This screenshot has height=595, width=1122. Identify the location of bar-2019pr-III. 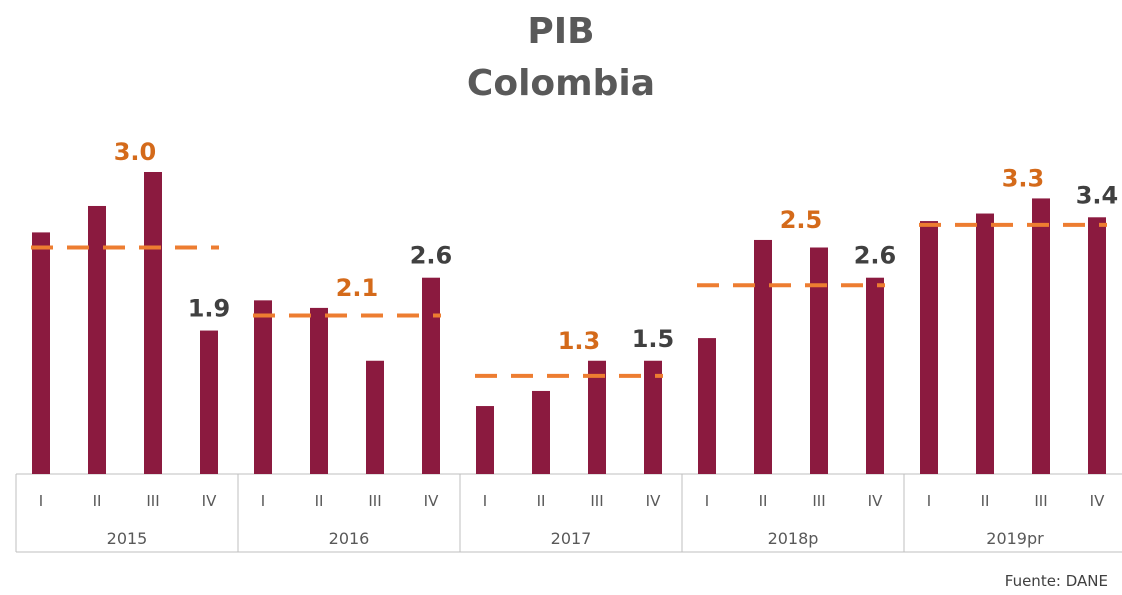
(1041, 336).